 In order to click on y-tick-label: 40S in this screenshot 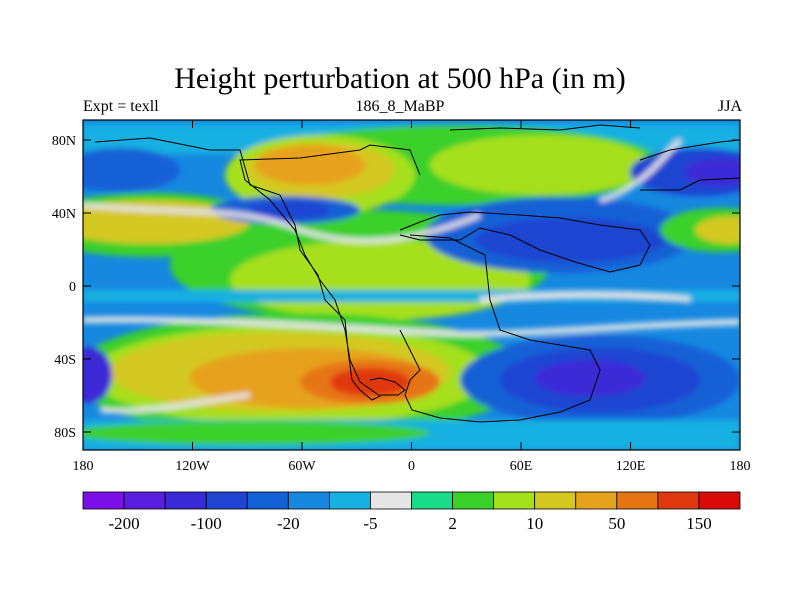, I will do `click(65, 360)`.